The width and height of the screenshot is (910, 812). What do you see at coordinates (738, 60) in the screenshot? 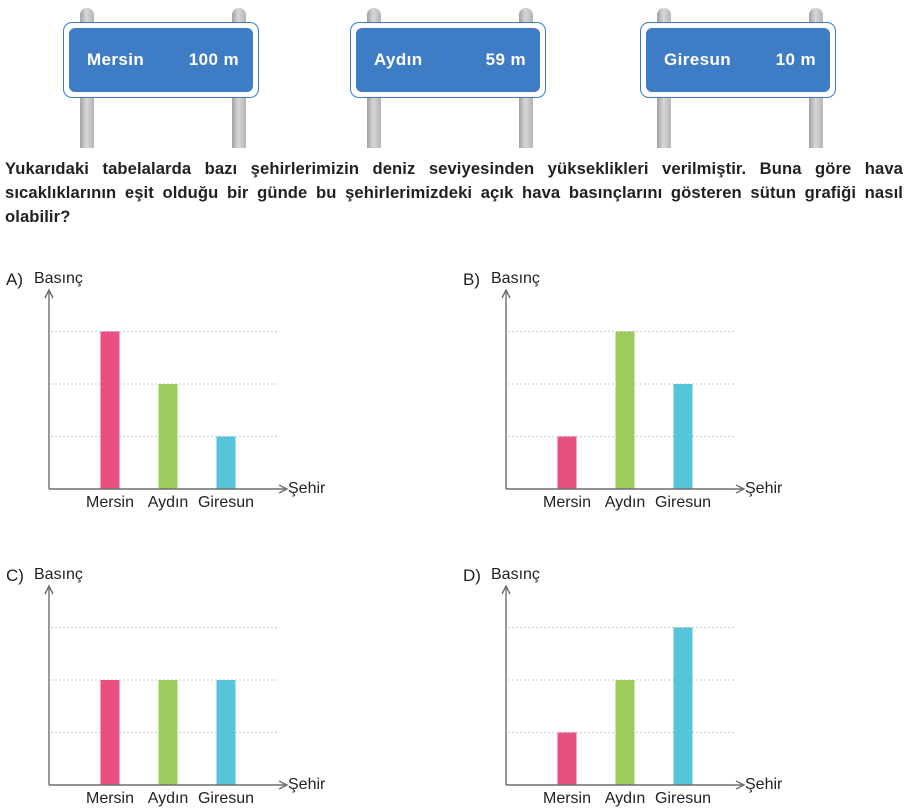
I see `sign-board: Giresun 10 m` at bounding box center [738, 60].